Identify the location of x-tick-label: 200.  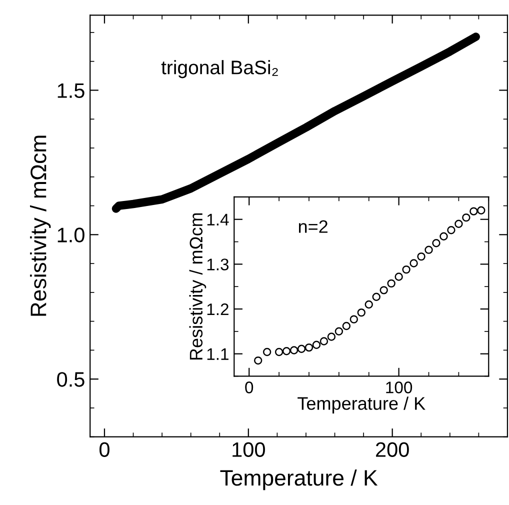
(392, 449).